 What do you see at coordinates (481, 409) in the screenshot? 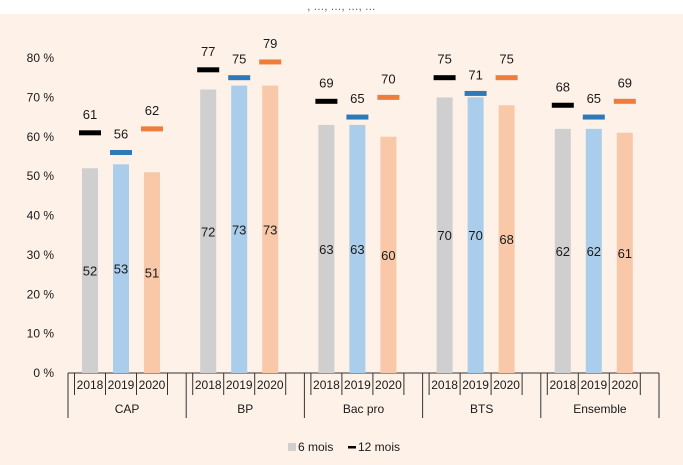
I see `x-group-label: BTS` at bounding box center [481, 409].